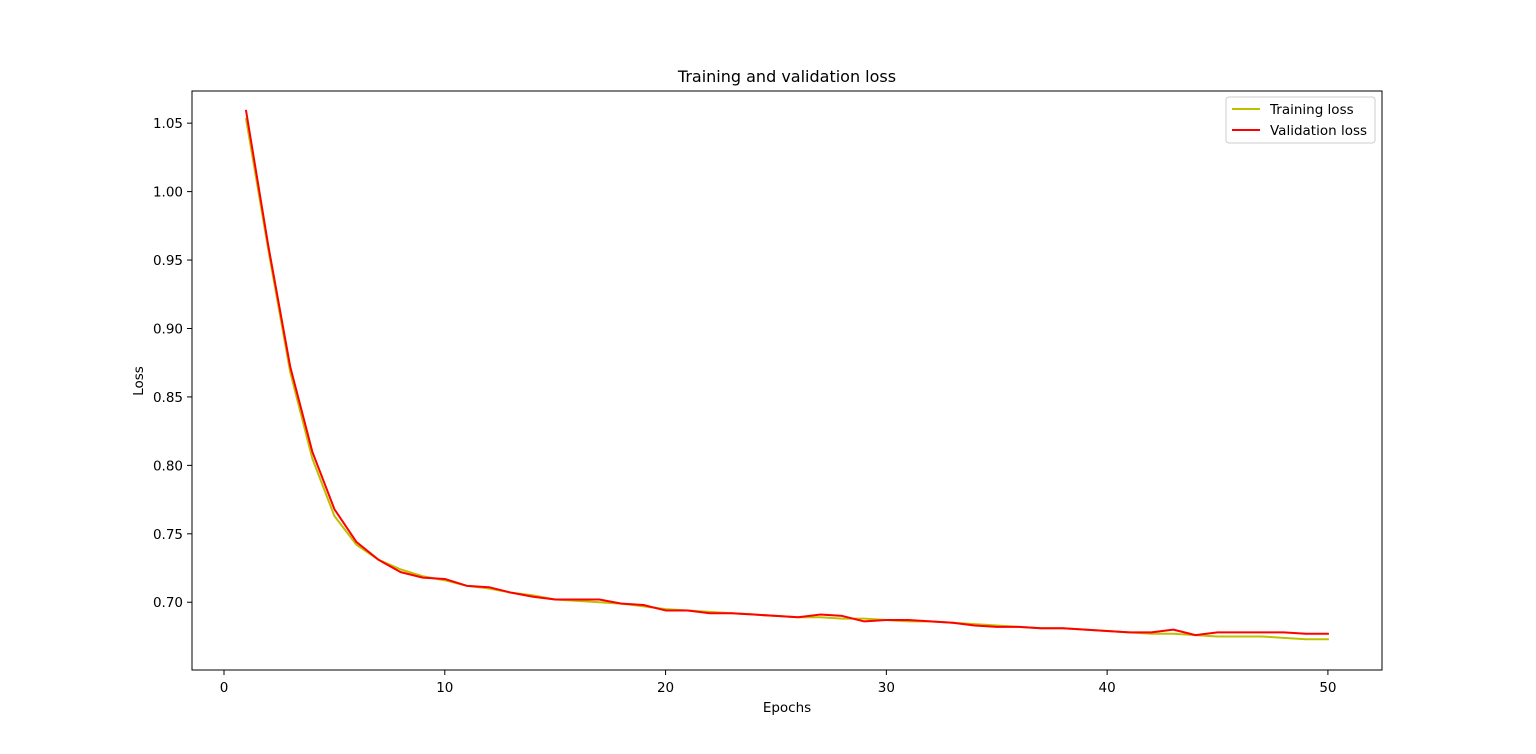  What do you see at coordinates (168, 261) in the screenshot?
I see `y-tick-label: 0.95` at bounding box center [168, 261].